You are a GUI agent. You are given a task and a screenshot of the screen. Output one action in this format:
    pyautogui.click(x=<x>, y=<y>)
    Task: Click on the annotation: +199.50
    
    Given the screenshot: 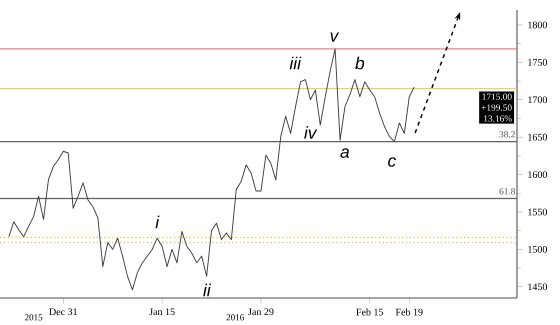 What is the action you would take?
    pyautogui.click(x=497, y=107)
    